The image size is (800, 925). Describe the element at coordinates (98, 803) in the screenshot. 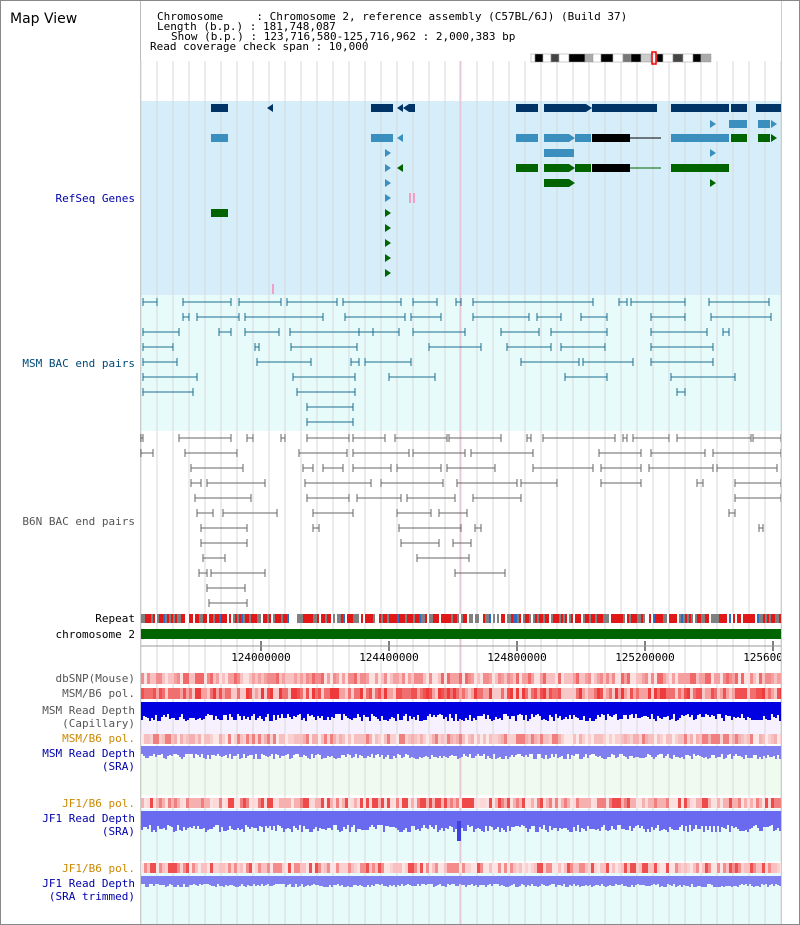

I see `track-label-jf1-pol: JF1/B6 pol.` at that location.